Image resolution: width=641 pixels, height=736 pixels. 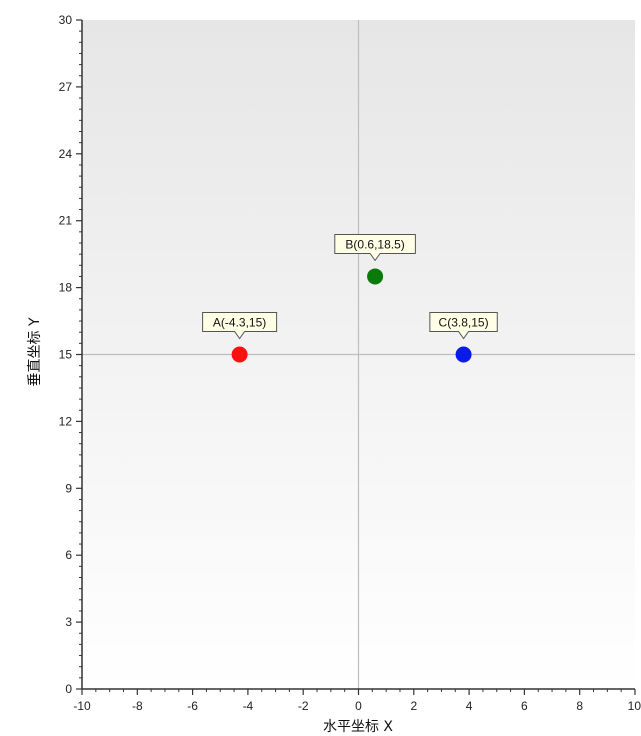 What do you see at coordinates (248, 706) in the screenshot?
I see `x-tick-label: -4` at bounding box center [248, 706].